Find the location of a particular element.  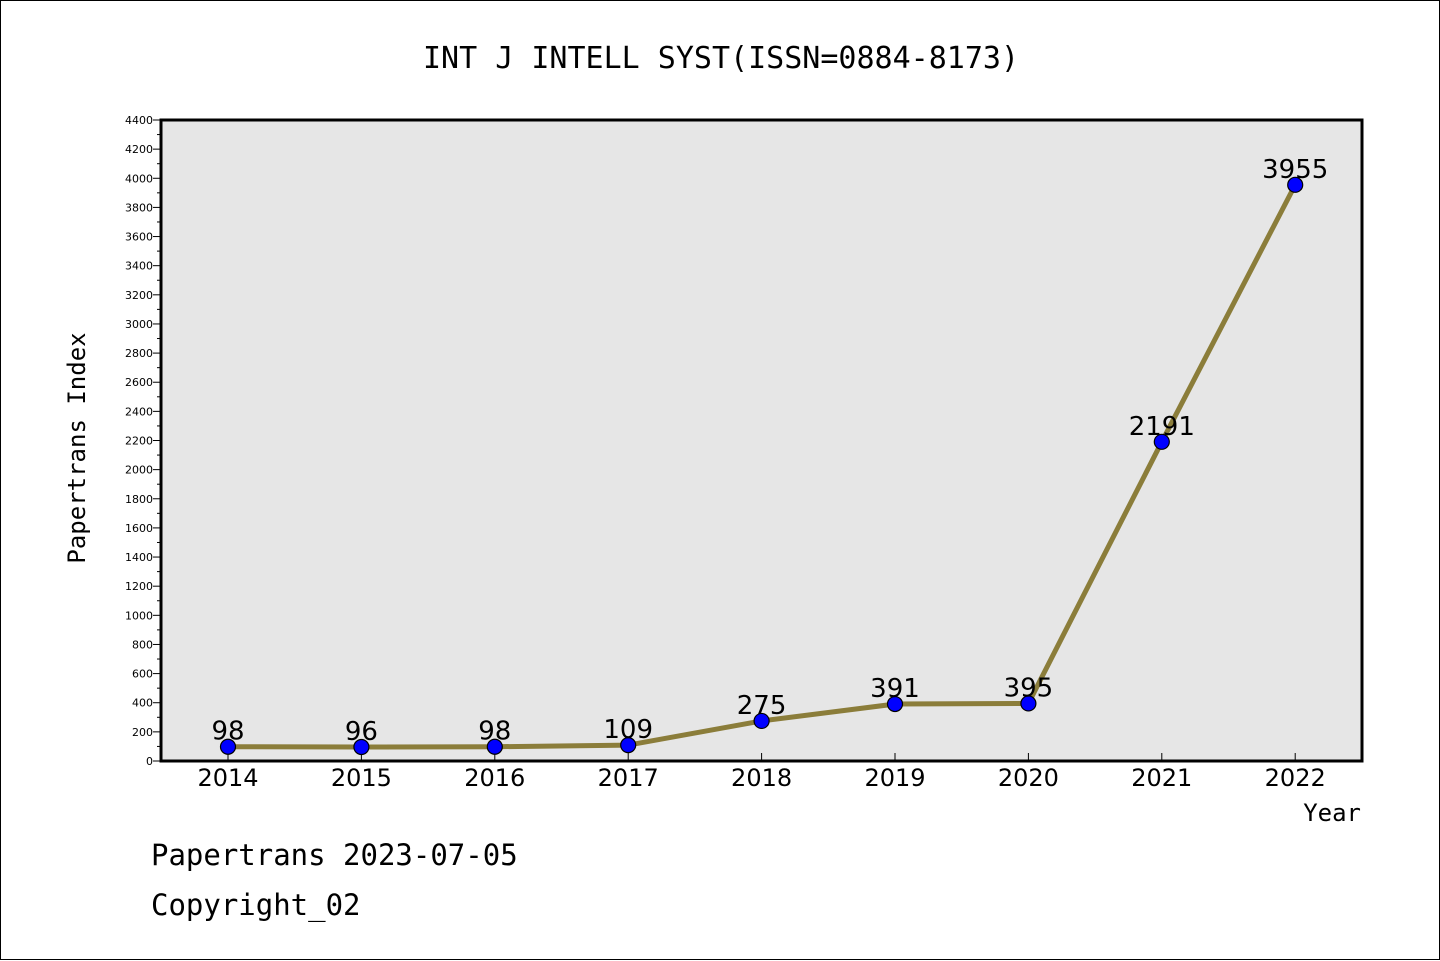

x-tick-label: 2021 is located at coordinates (1161, 778).